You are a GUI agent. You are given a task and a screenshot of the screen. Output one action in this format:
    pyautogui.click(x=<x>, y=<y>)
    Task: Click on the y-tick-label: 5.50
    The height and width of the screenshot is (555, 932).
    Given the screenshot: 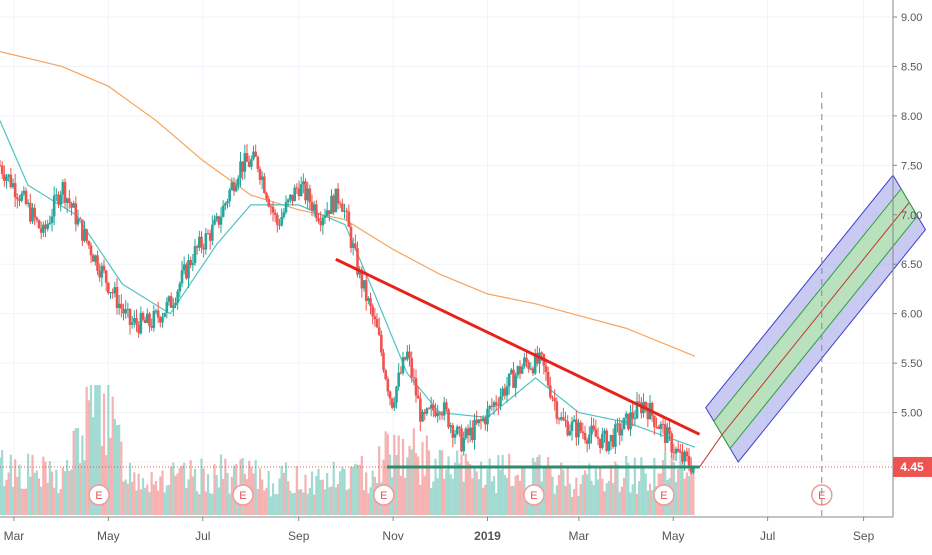 What is the action you would take?
    pyautogui.click(x=911, y=364)
    